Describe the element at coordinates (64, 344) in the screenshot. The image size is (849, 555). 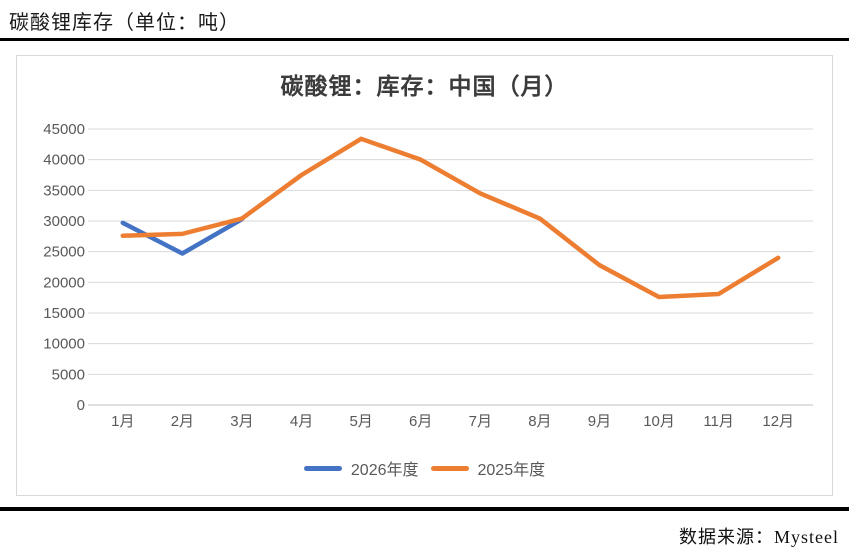
I see `y-tick-label: 10000` at that location.